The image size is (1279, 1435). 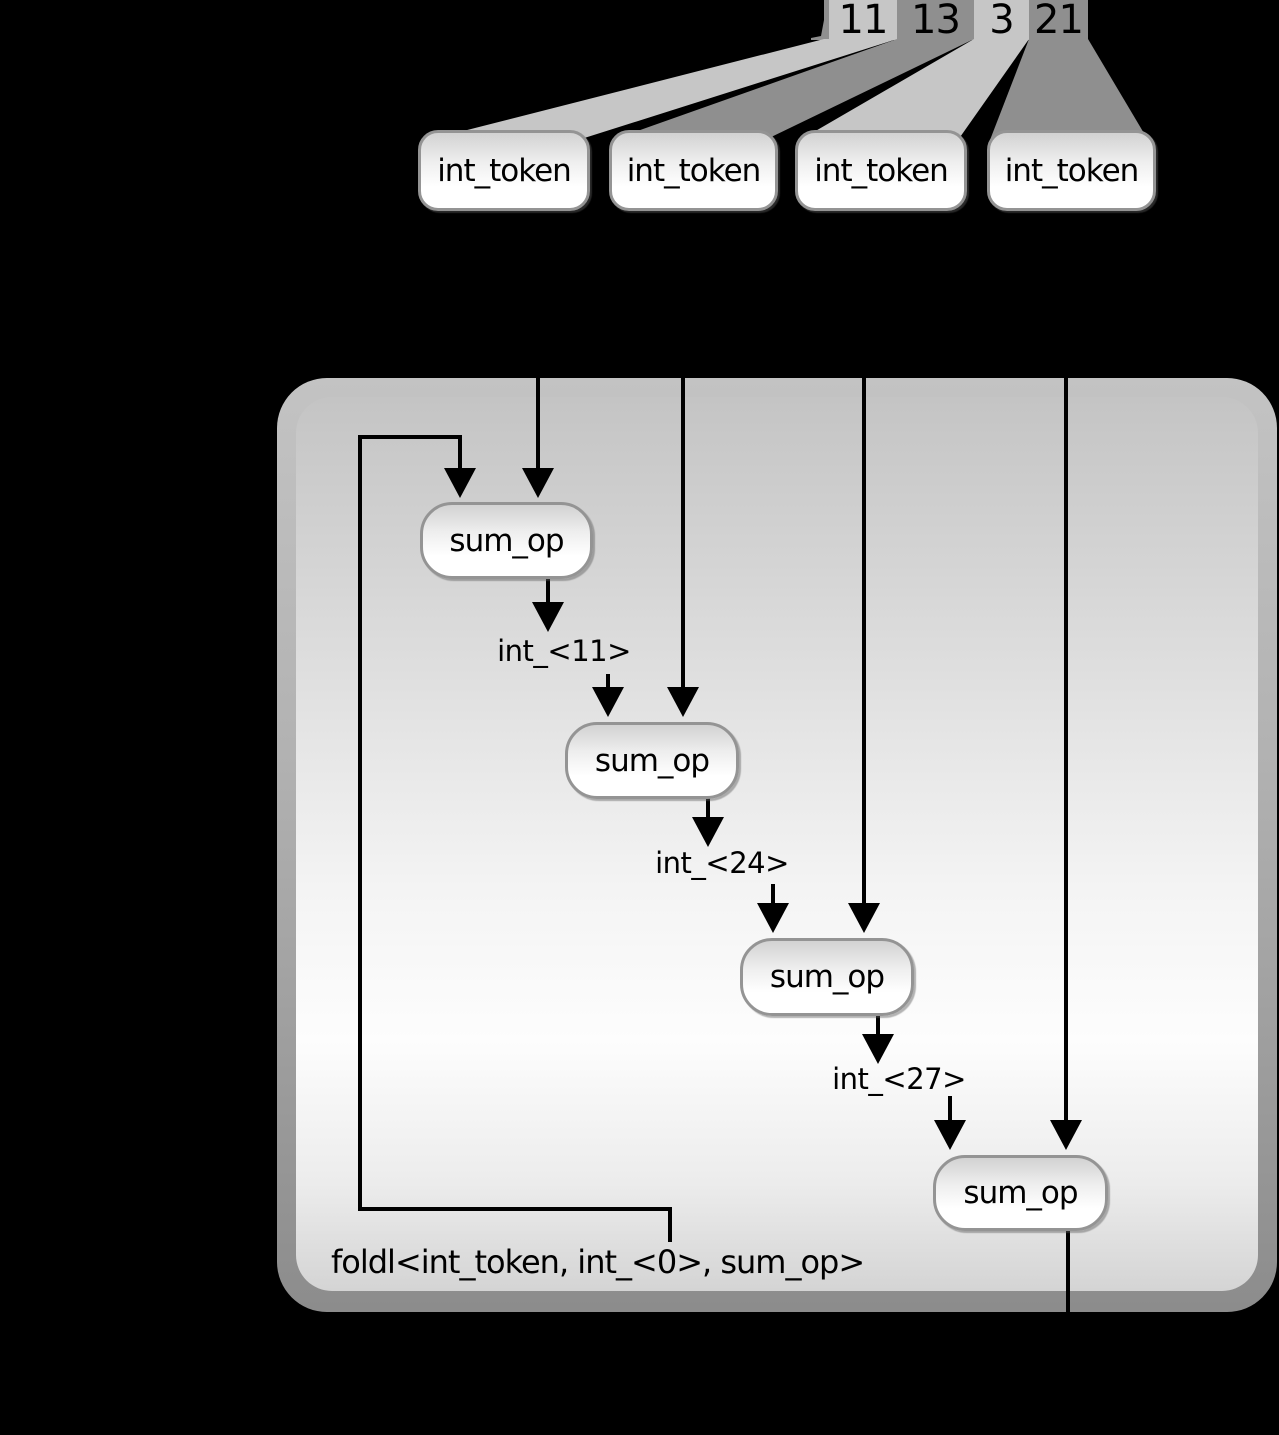 What do you see at coordinates (827, 977) in the screenshot?
I see `sum-op-node-3: sum_op` at bounding box center [827, 977].